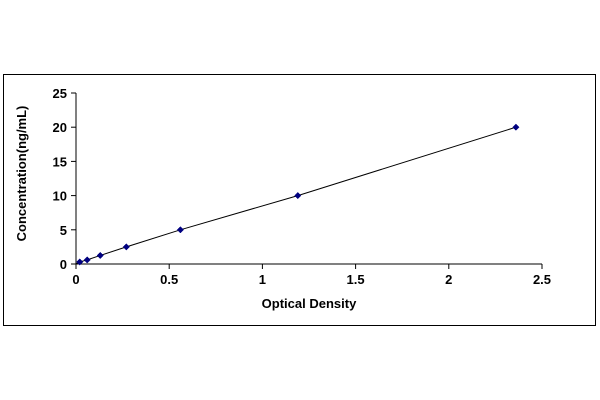 The image size is (600, 400). Describe the element at coordinates (21, 174) in the screenshot. I see `y-axis-title: Concentration(ng/mL)` at that location.